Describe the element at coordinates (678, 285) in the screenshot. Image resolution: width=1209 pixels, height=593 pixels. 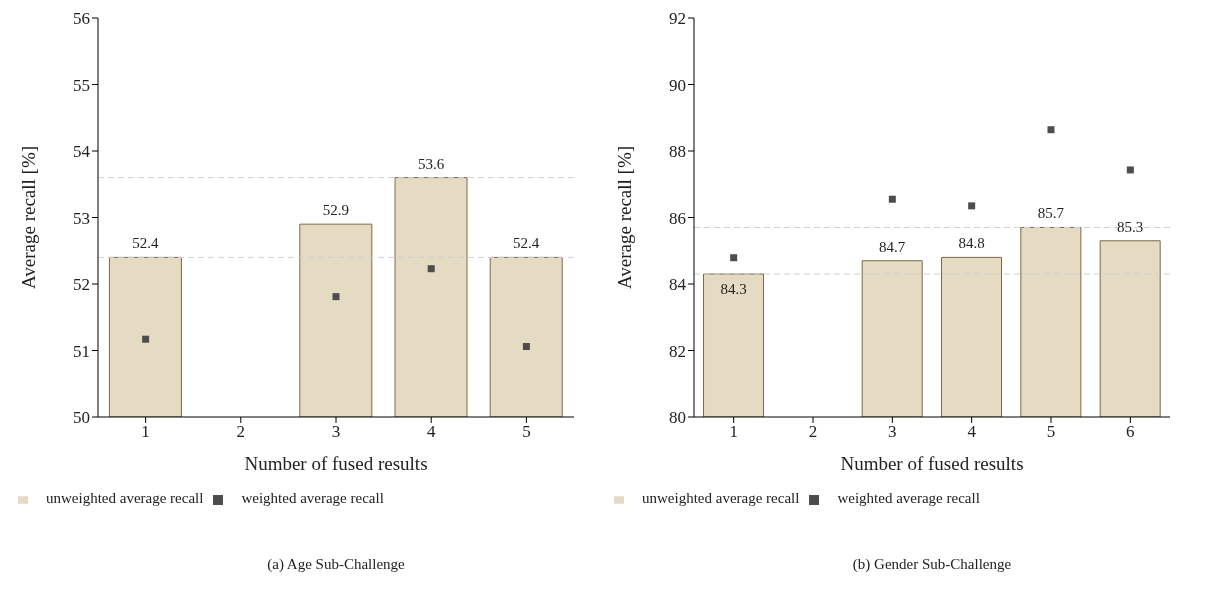
I see `y-tick-label: 84` at that location.